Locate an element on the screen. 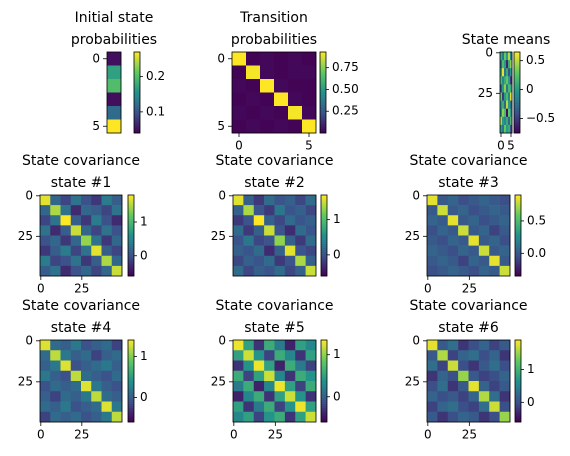  chart-title: Initial state is located at coordinates (114, 18).